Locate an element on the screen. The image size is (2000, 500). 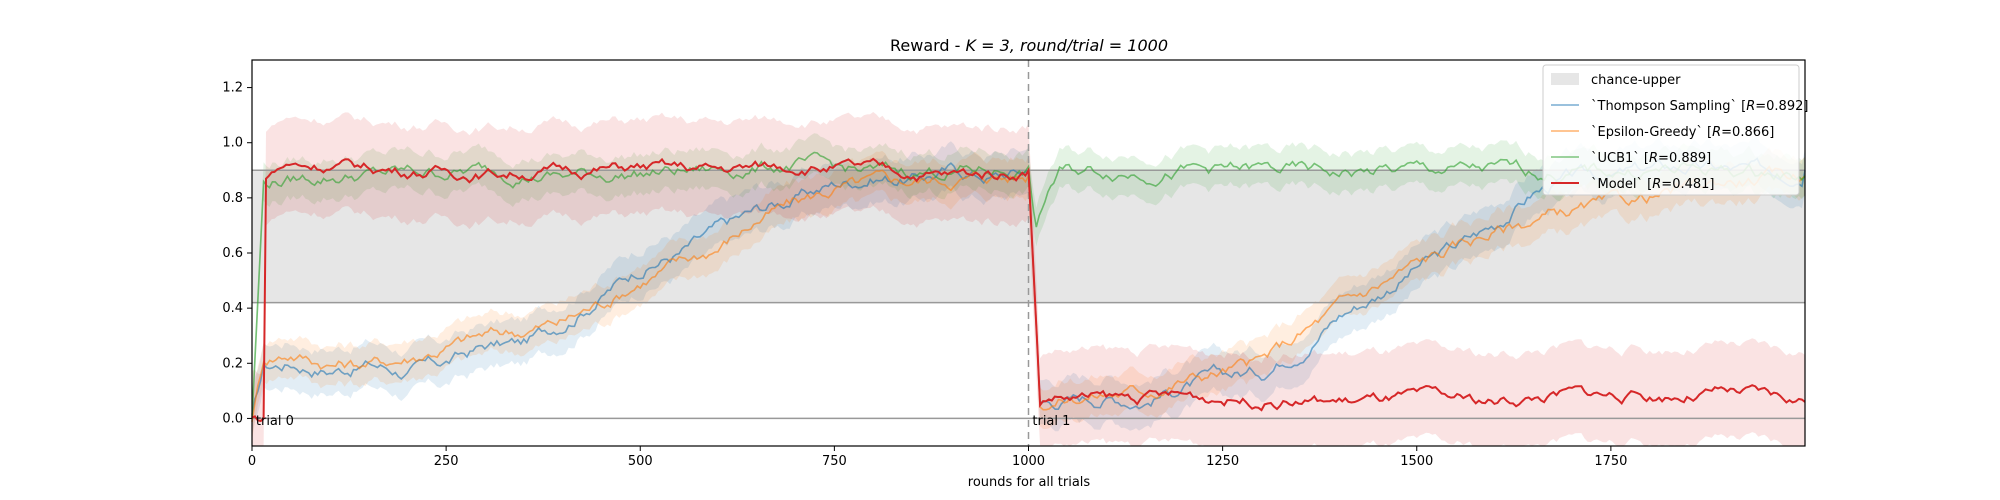
legend-label: `Epsilon-Greedy` [R=0.866] is located at coordinates (1682, 132).